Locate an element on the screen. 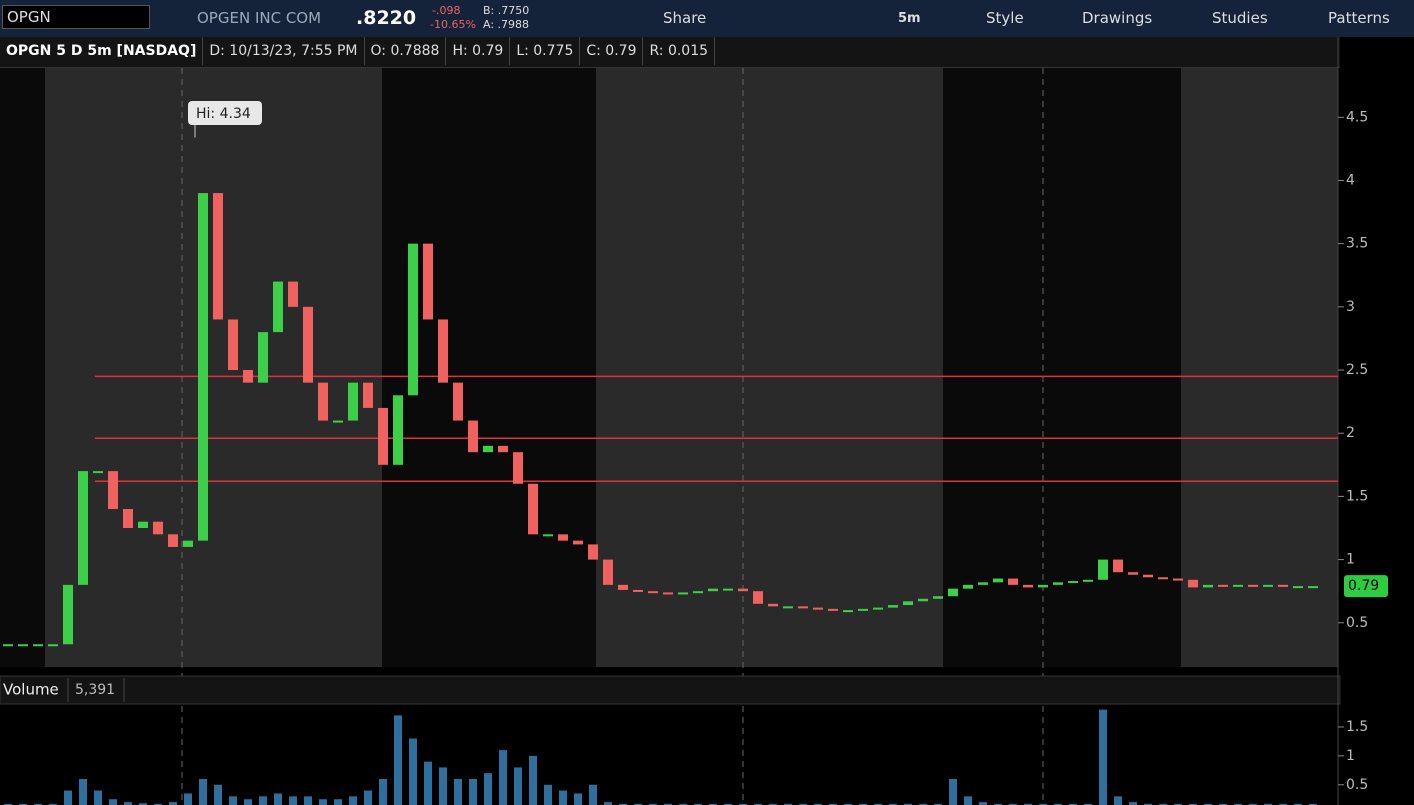  toolbar-button: Share is located at coordinates (685, 18).